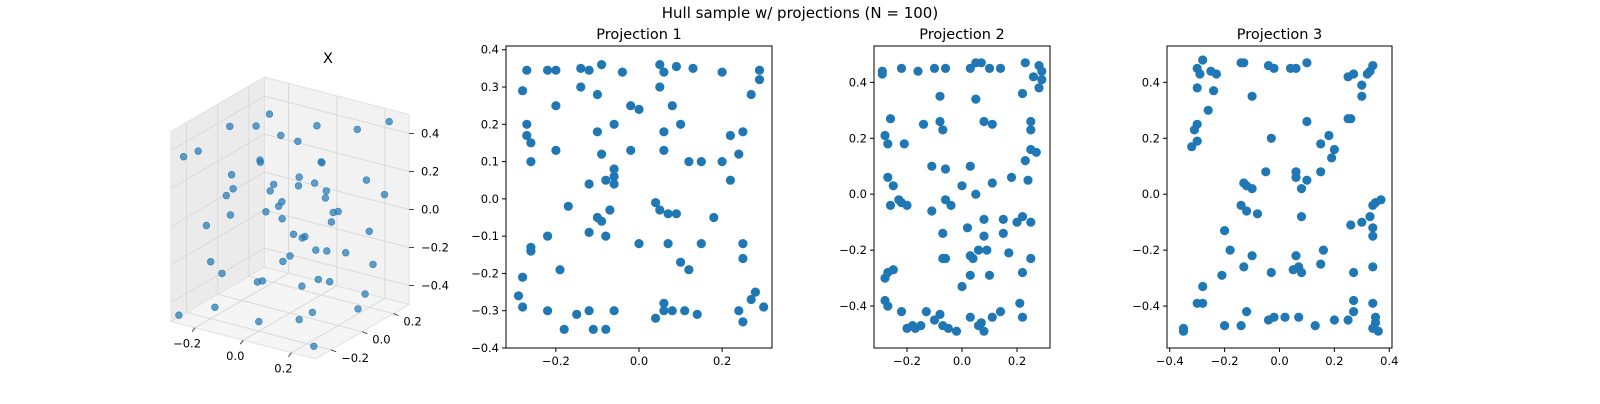  What do you see at coordinates (328, 59) in the screenshot?
I see `panel-title: X` at bounding box center [328, 59].